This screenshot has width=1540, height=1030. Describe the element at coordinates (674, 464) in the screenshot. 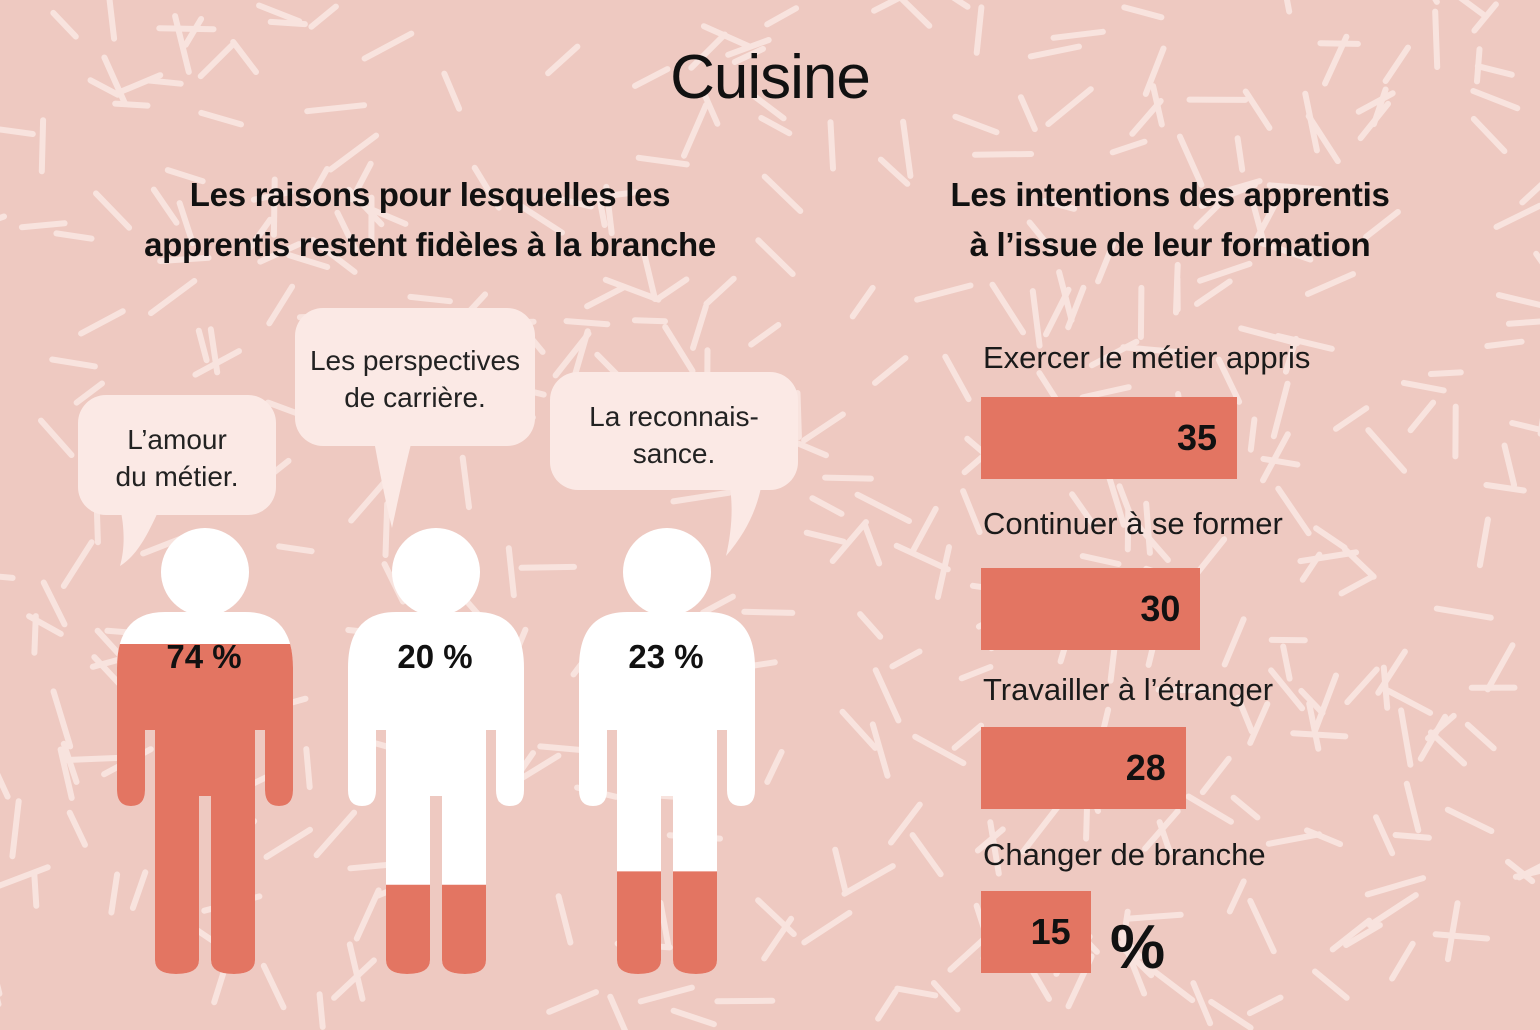

I see `speech-bubble-recognition` at that location.